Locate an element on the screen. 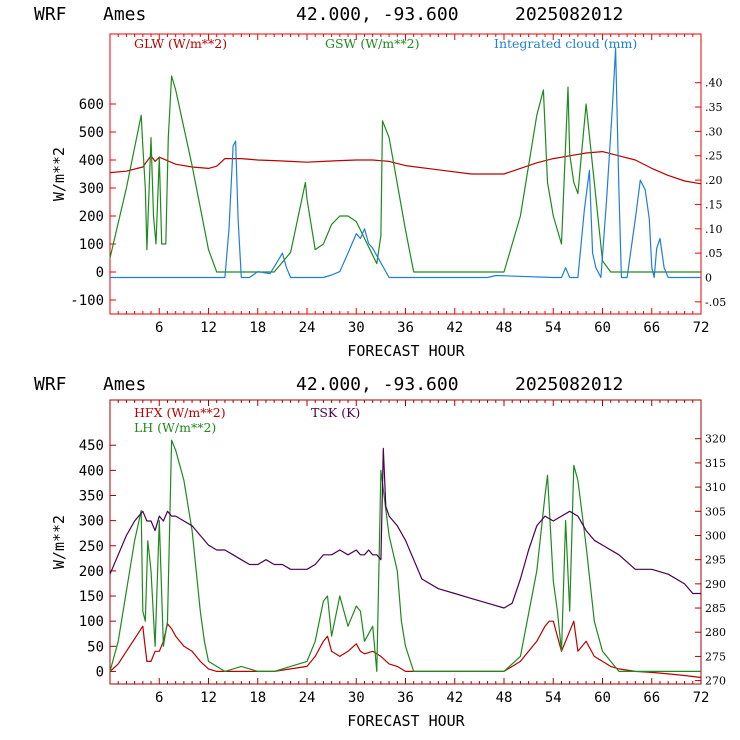 Image resolution: width=740 pixels, height=740 pixels. y-tick-label: -100 is located at coordinates (87, 301).